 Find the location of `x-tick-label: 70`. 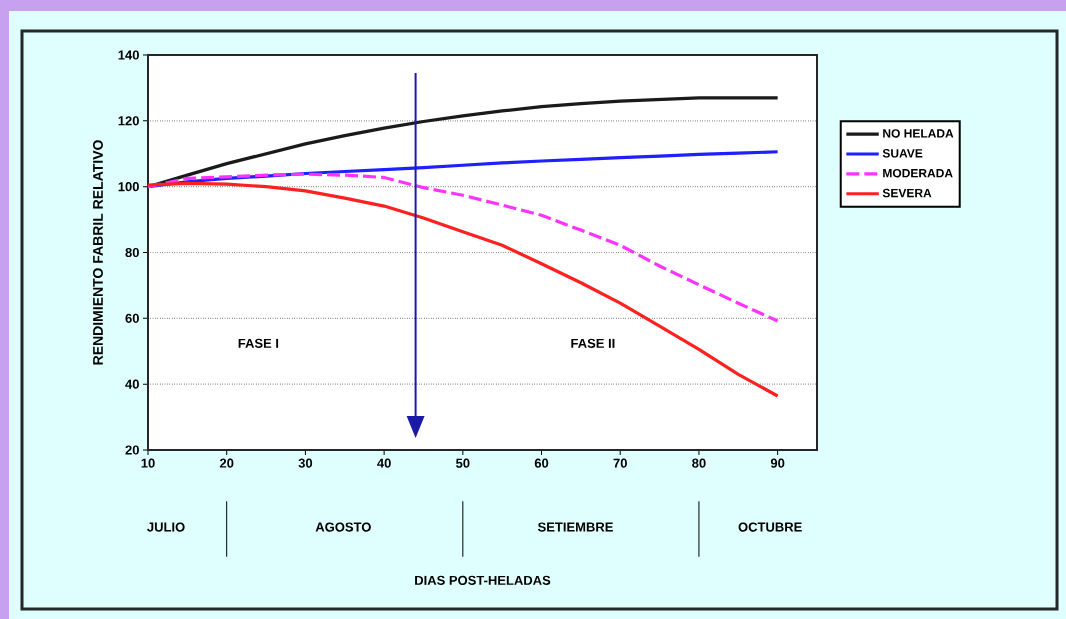

x-tick-label: 70 is located at coordinates (620, 463).